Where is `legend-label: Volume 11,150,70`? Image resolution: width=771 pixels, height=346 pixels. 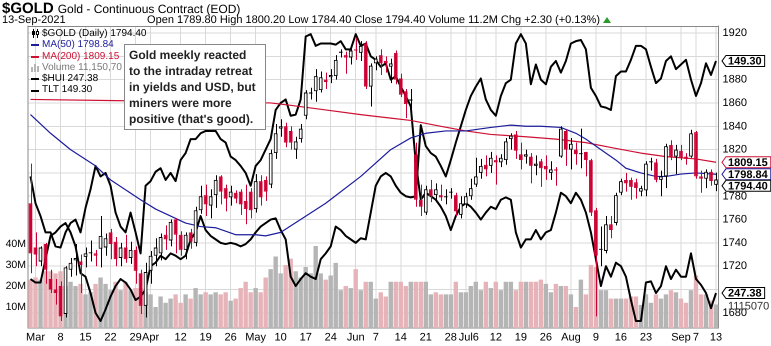
legend-label: Volume 11,150,70 is located at coordinates (82, 68).